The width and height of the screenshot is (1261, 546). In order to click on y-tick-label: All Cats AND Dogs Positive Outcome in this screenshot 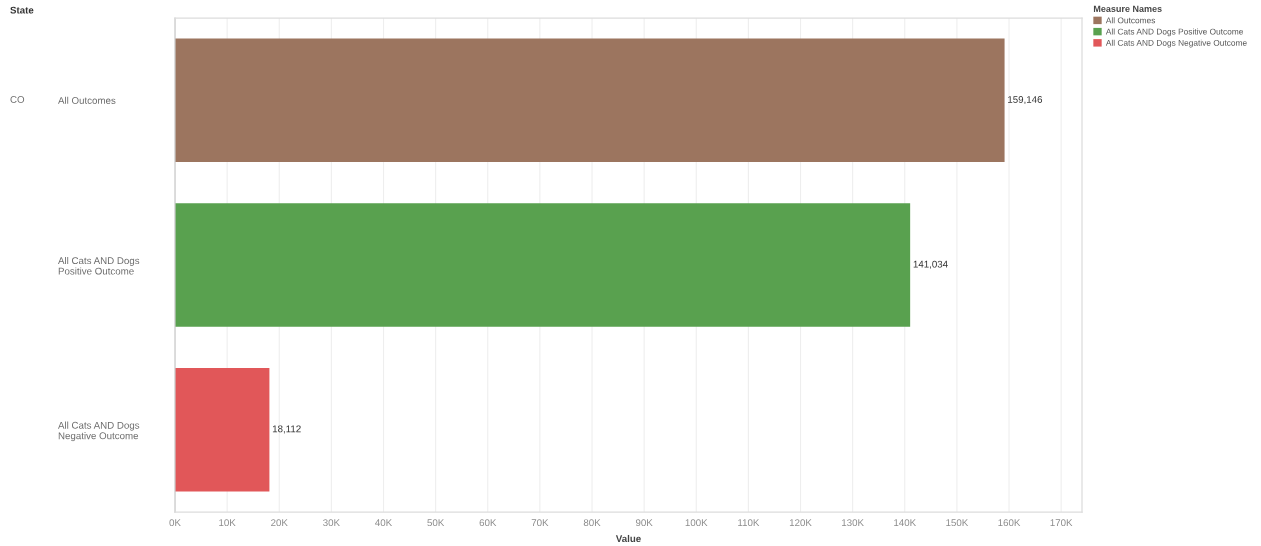, I will do `click(99, 265)`.